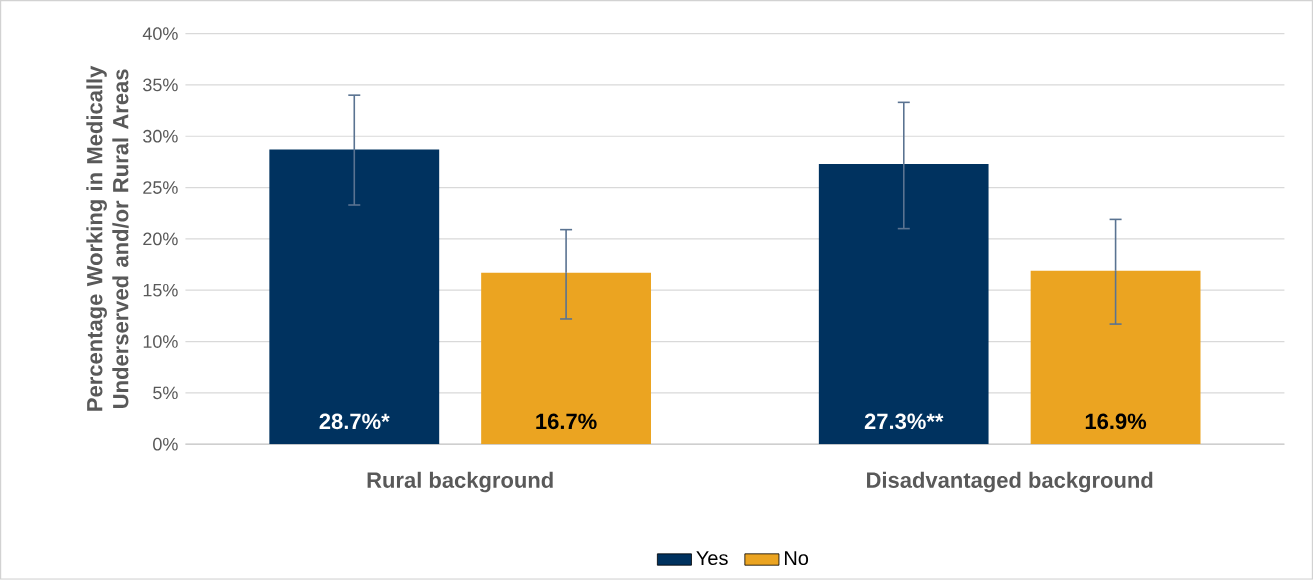 The width and height of the screenshot is (1313, 580). Describe the element at coordinates (712, 558) in the screenshot. I see `legend-label: Yes` at that location.